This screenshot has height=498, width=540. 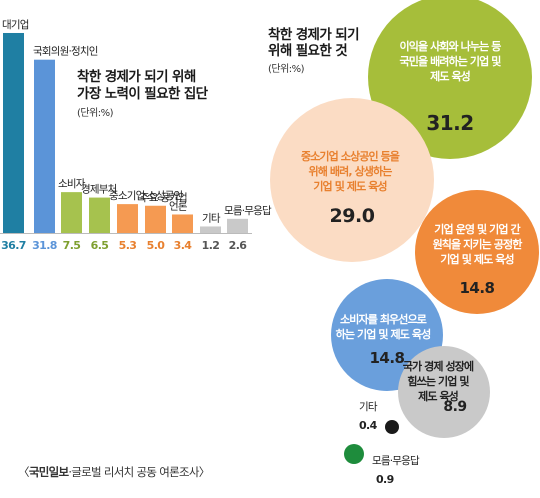 What do you see at coordinates (478, 244) in the screenshot?
I see `bubble-label: 기업 운영 및 기업 간 원칙을 지키는 공정한 기업 및 제도 육성` at bounding box center [478, 244].